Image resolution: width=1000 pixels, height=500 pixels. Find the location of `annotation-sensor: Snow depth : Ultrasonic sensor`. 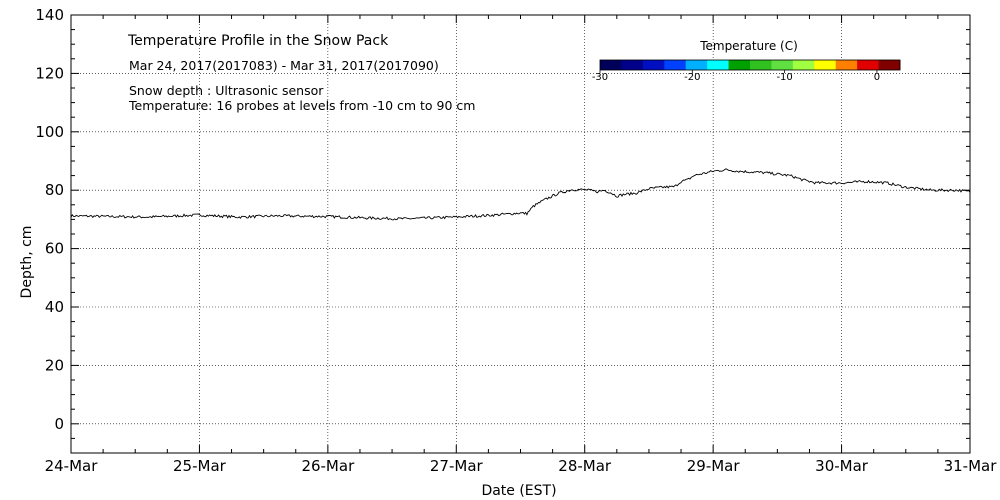

annotation-sensor: Snow depth : Ultrasonic sensor is located at coordinates (226, 90).